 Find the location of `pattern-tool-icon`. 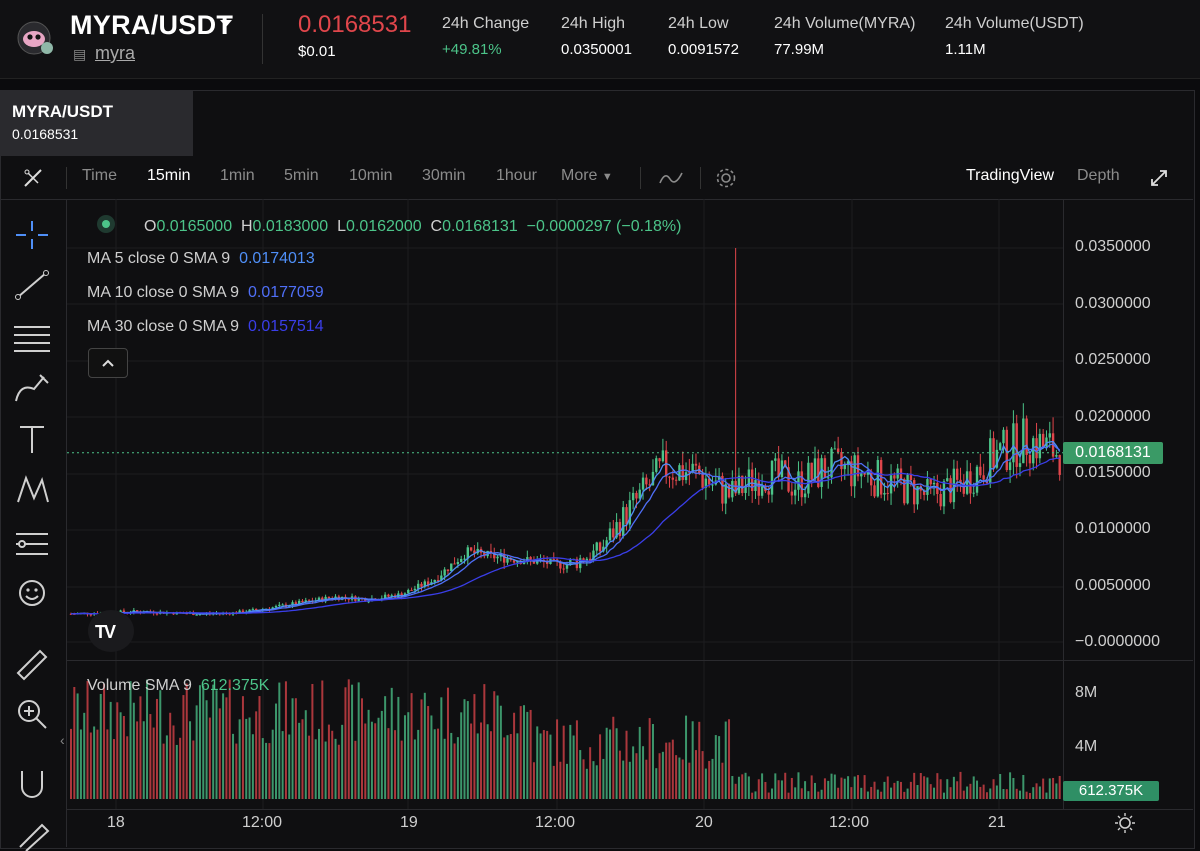

pattern-tool-icon is located at coordinates (32, 490).